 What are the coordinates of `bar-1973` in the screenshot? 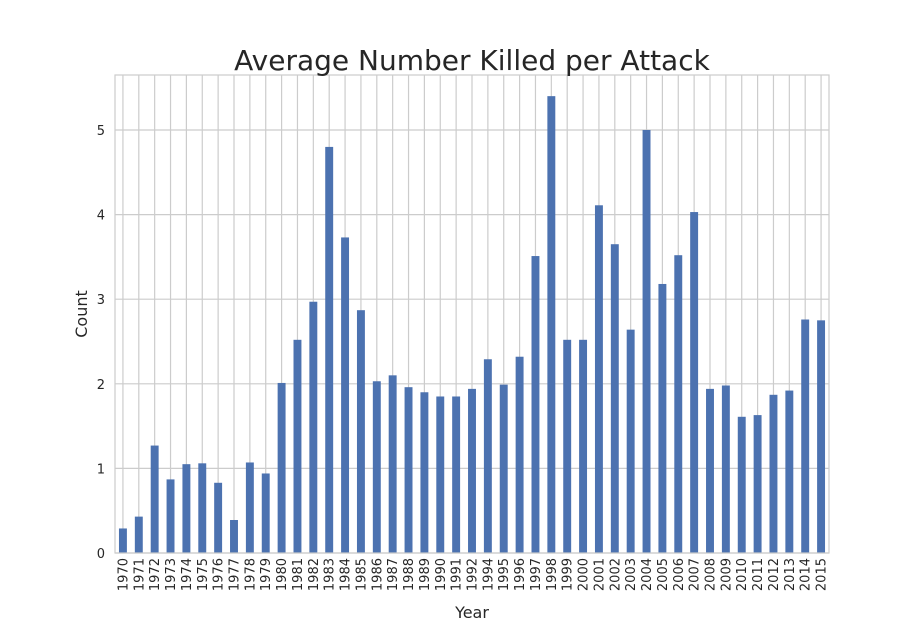 It's located at (170, 516).